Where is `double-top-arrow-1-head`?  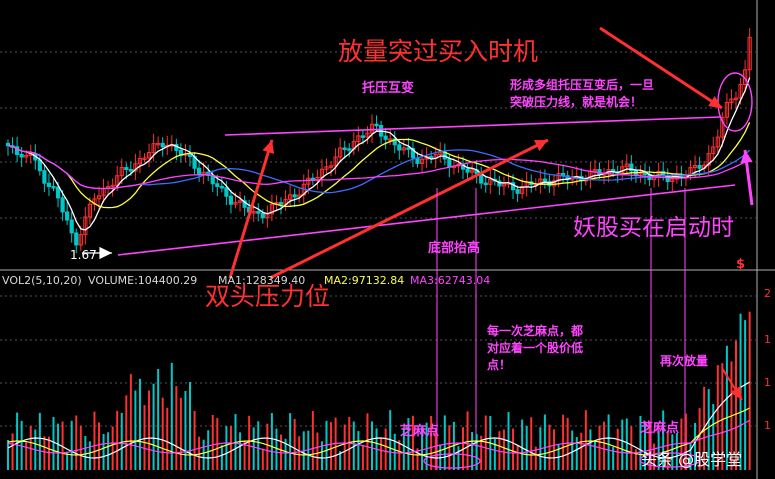 double-top-arrow-1-head is located at coordinates (268, 147).